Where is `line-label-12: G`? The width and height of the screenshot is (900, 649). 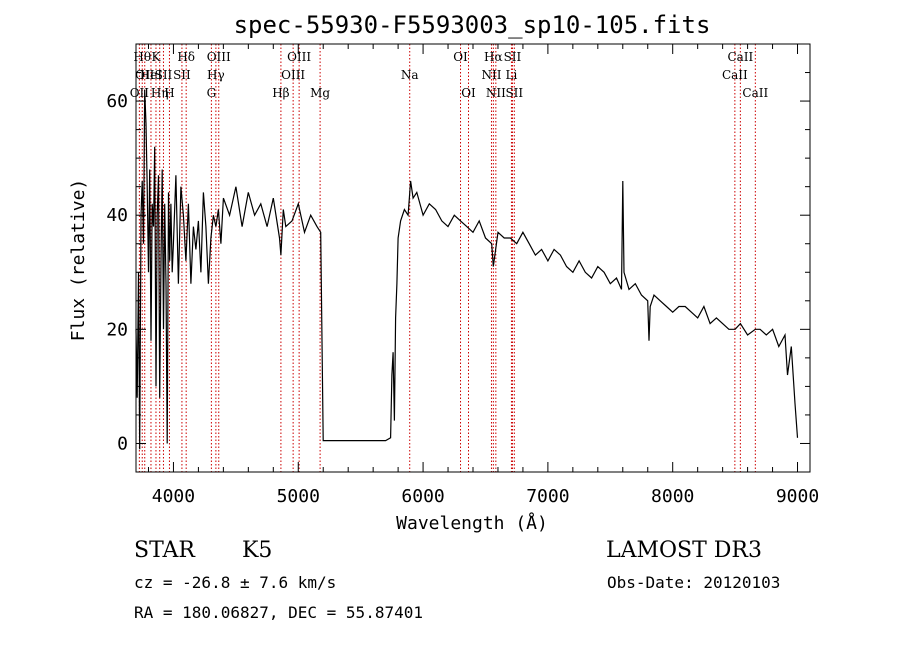
line-label-12: G is located at coordinates (212, 93).